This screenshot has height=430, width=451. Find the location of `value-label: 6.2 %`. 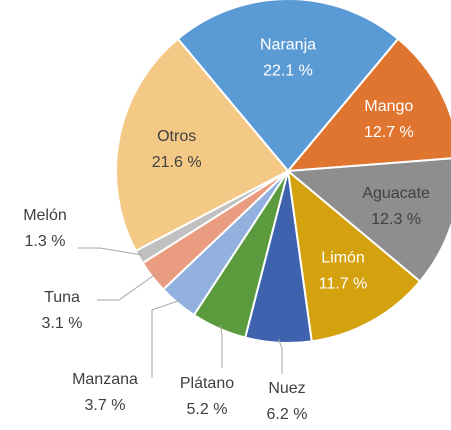

value-label: 6.2 % is located at coordinates (287, 414).